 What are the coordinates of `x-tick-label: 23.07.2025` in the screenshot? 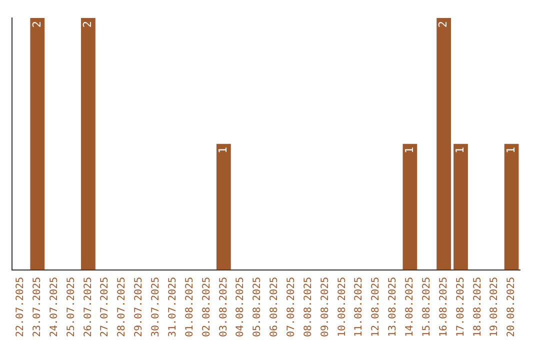 It's located at (37, 307).